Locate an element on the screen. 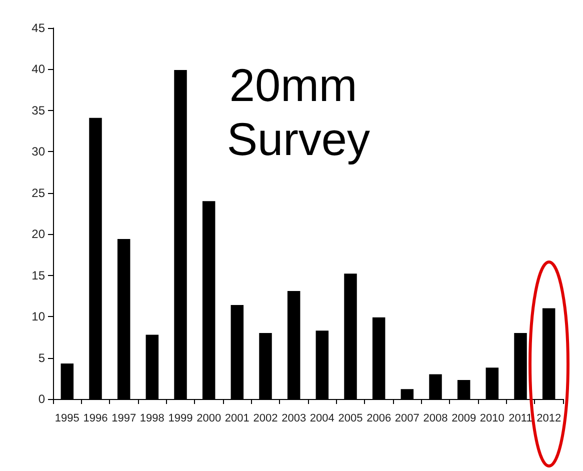  y-tick-label: 20 is located at coordinates (39, 234).